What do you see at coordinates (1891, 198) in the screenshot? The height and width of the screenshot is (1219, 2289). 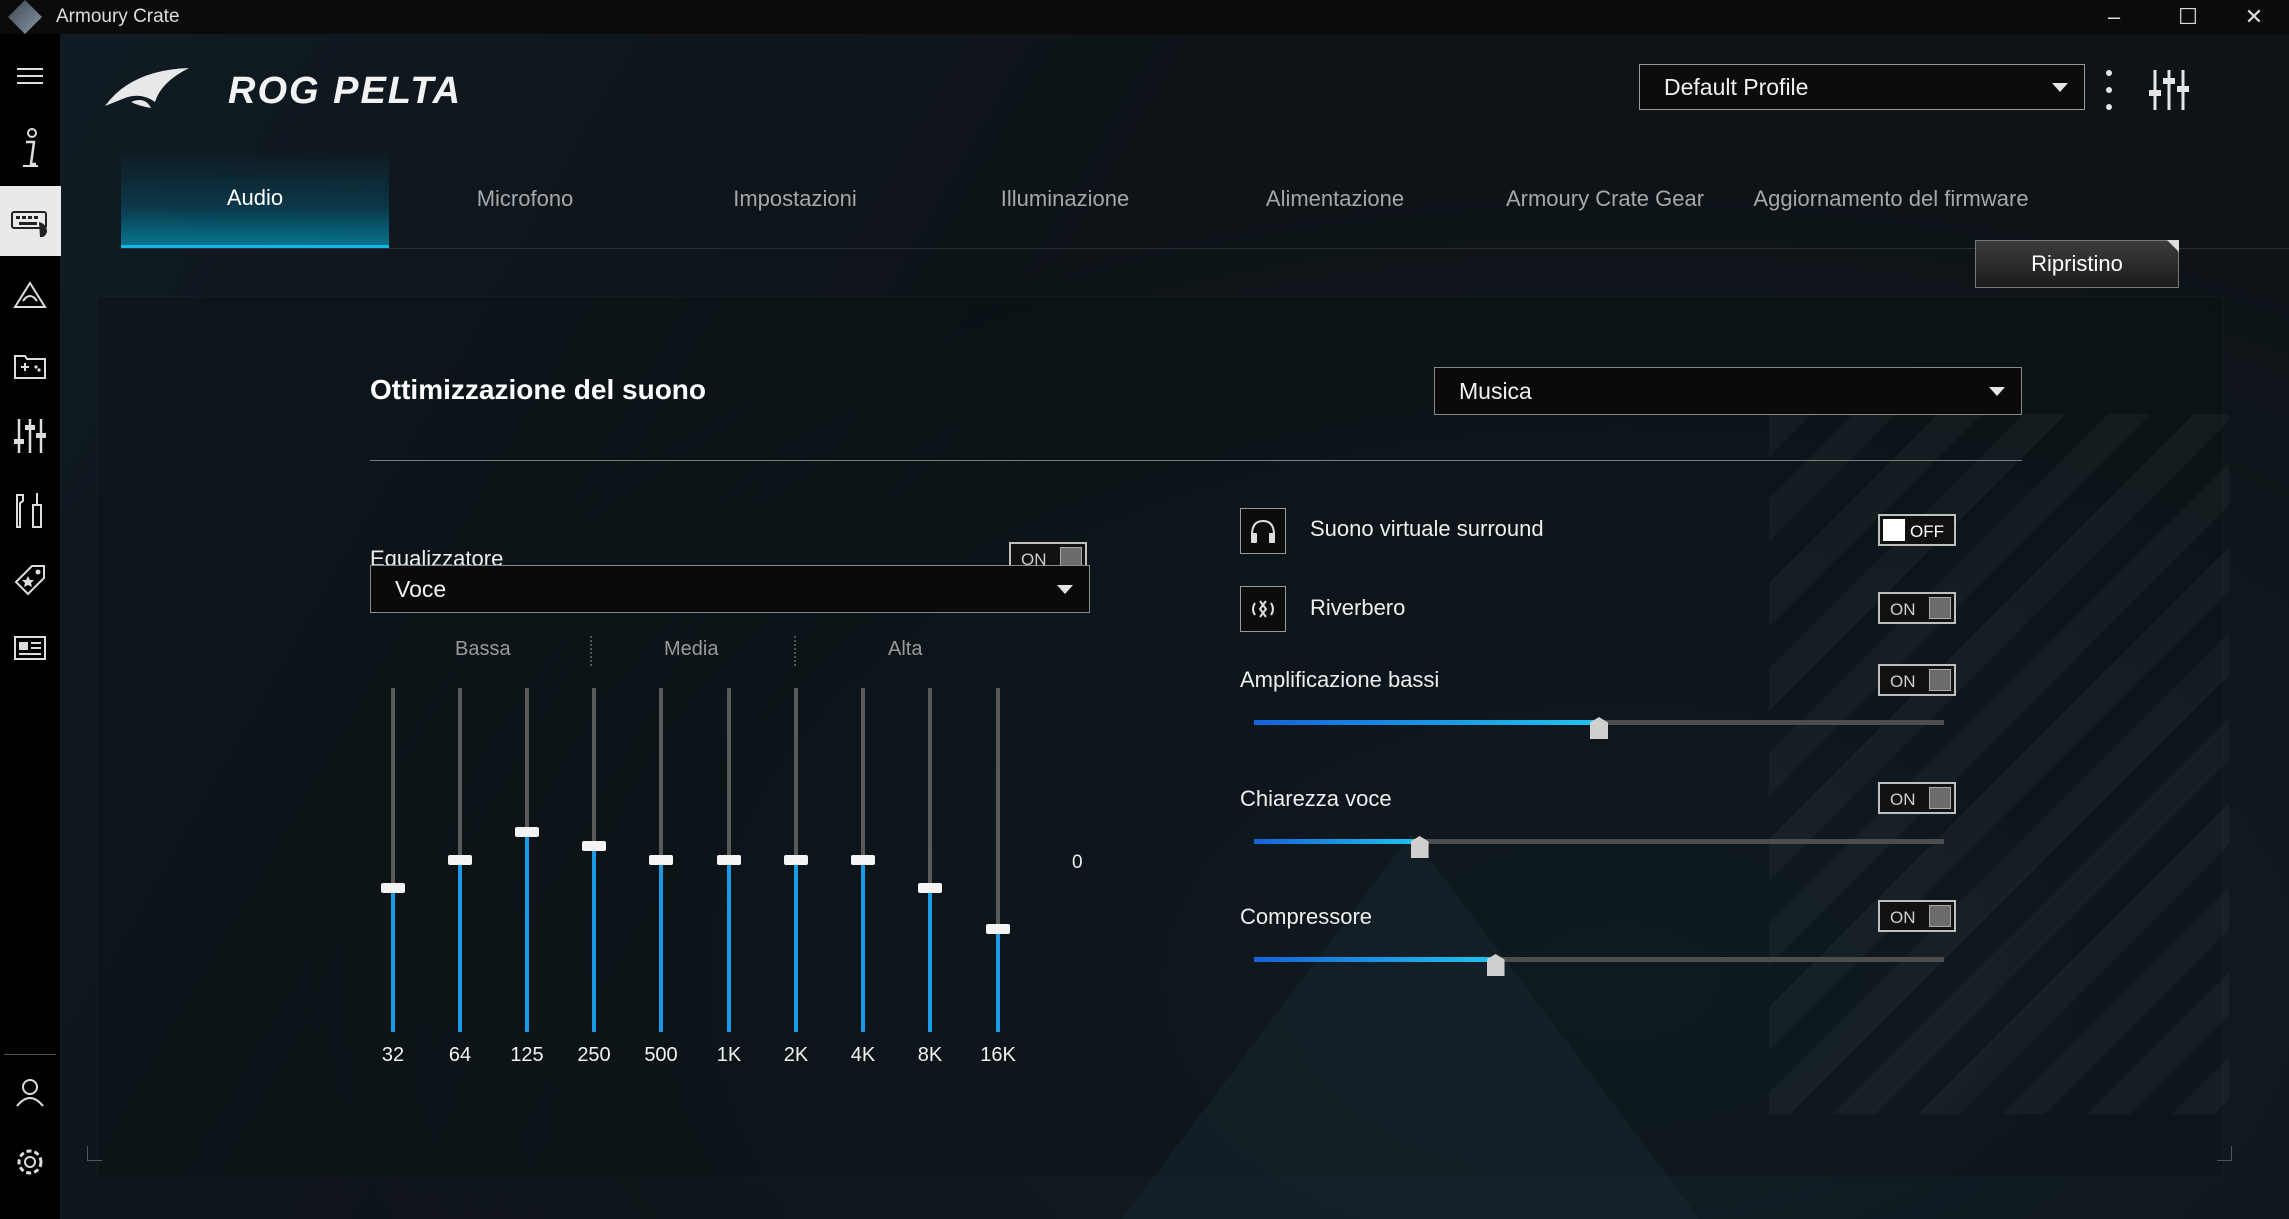 I see `tab-firmware-update: Aggiornamento del firmware` at bounding box center [1891, 198].